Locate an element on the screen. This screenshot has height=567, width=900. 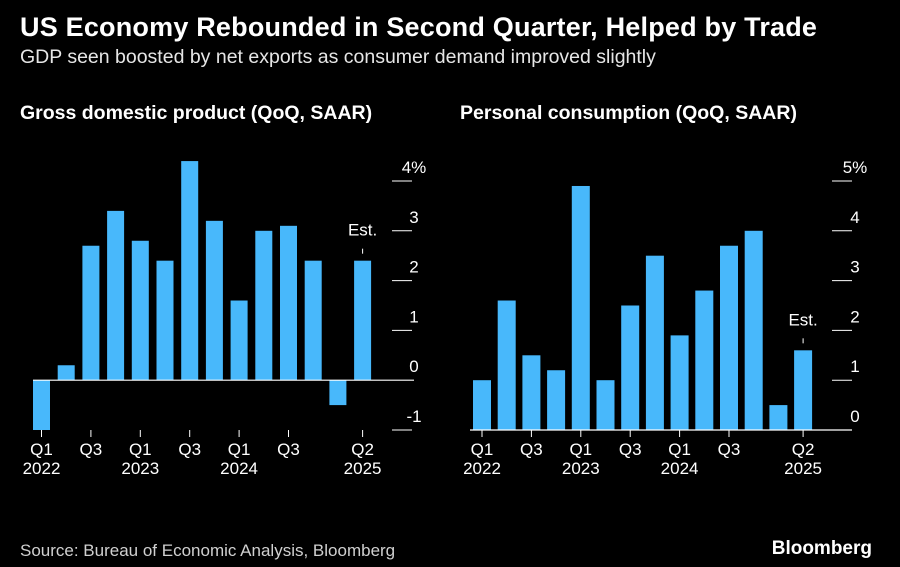
gdp-x-year-label: 2023 is located at coordinates (140, 468).